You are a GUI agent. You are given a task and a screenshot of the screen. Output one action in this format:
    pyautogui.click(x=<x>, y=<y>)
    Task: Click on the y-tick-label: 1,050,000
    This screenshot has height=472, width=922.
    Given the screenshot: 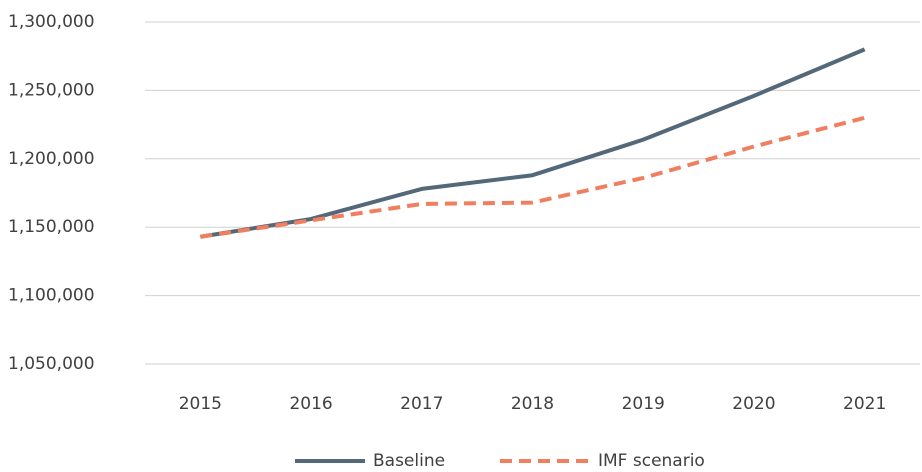 What is the action you would take?
    pyautogui.click(x=51, y=364)
    